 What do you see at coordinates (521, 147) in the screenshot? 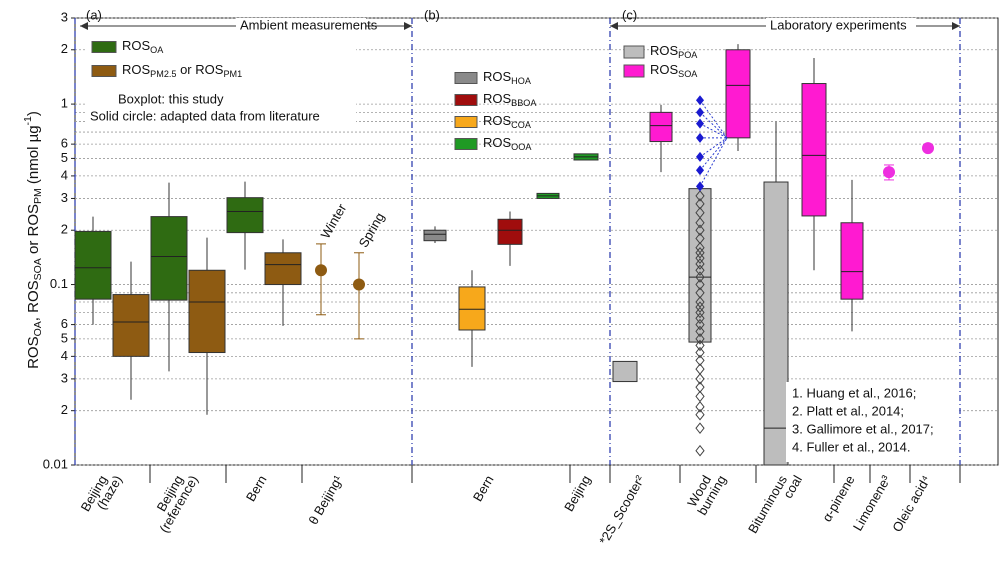
I see `text-part: OOA` at bounding box center [521, 147].